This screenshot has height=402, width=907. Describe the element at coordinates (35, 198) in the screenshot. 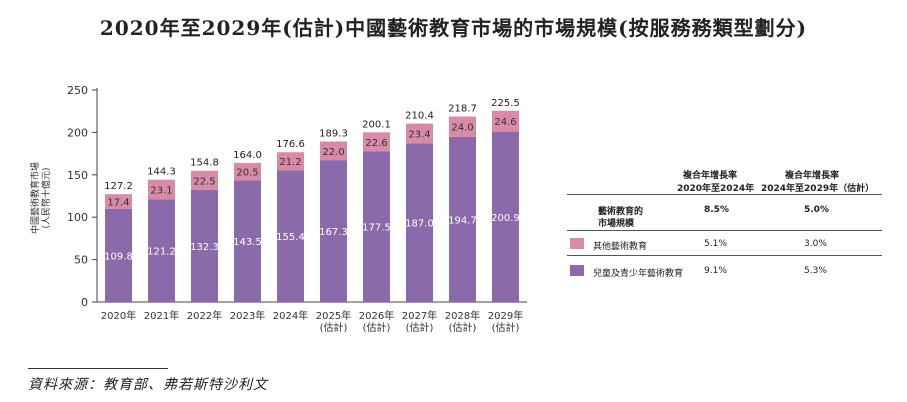

I see `y-axis-label-line-1: 中國藝術教育市場` at that location.